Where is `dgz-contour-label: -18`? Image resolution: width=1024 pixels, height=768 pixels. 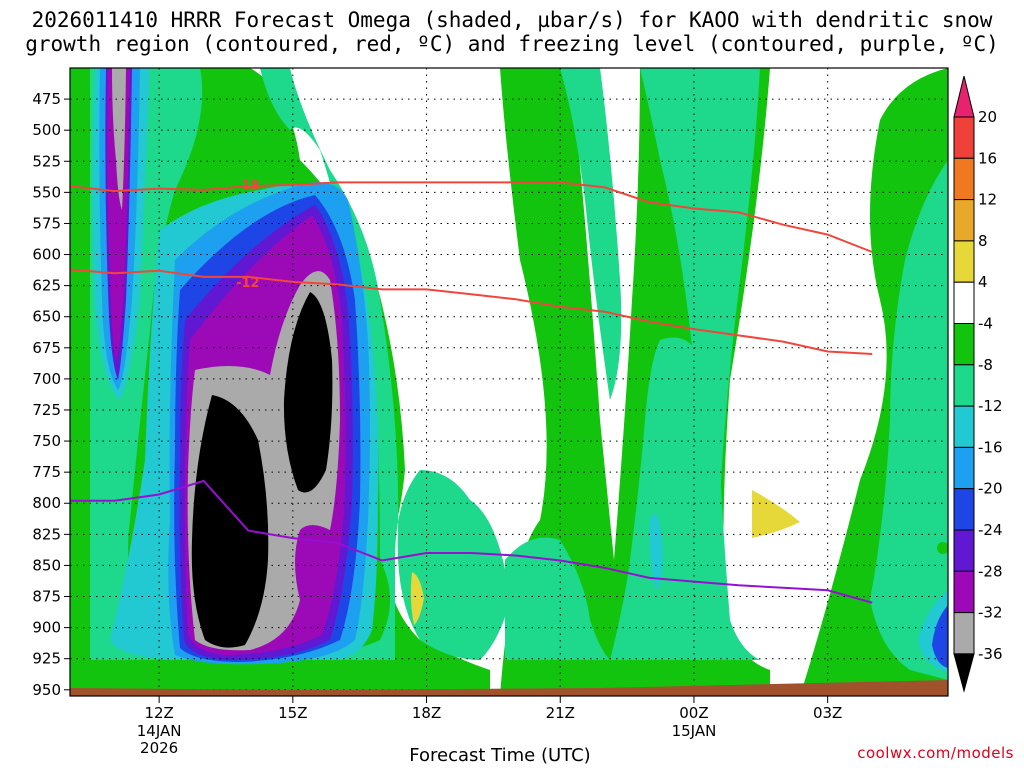
dgz-contour-label: -18 is located at coordinates (248, 186).